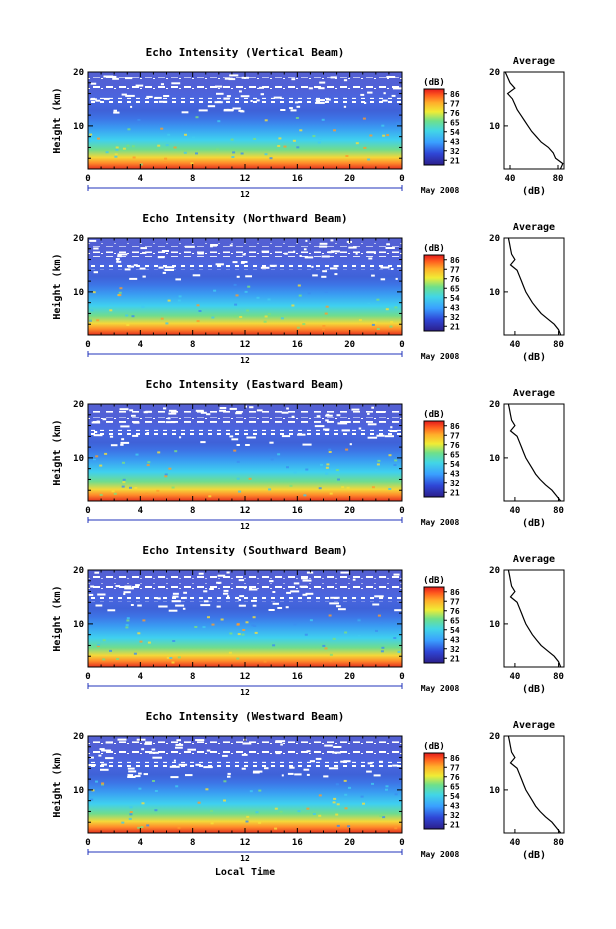  What do you see at coordinates (455, 758) in the screenshot?
I see `colorbar-tick-label: 86` at bounding box center [455, 758].